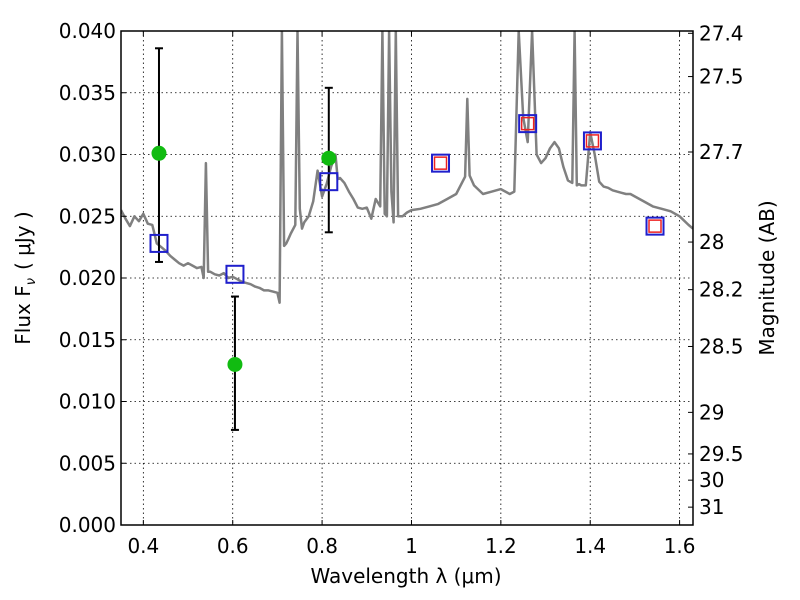 This screenshot has width=800, height=600. What do you see at coordinates (87, 155) in the screenshot?
I see `y-tick-label: 0.030` at bounding box center [87, 155].